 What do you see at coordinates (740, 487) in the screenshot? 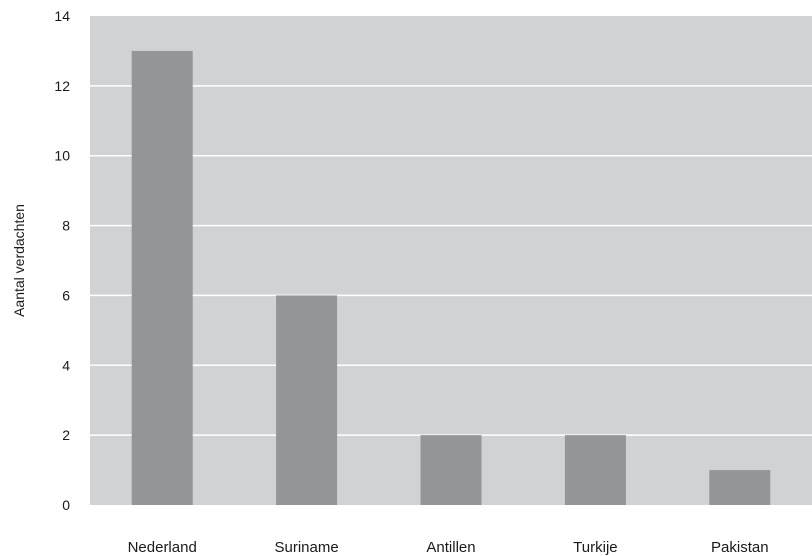
I see `bar-pakistan` at bounding box center [740, 487].